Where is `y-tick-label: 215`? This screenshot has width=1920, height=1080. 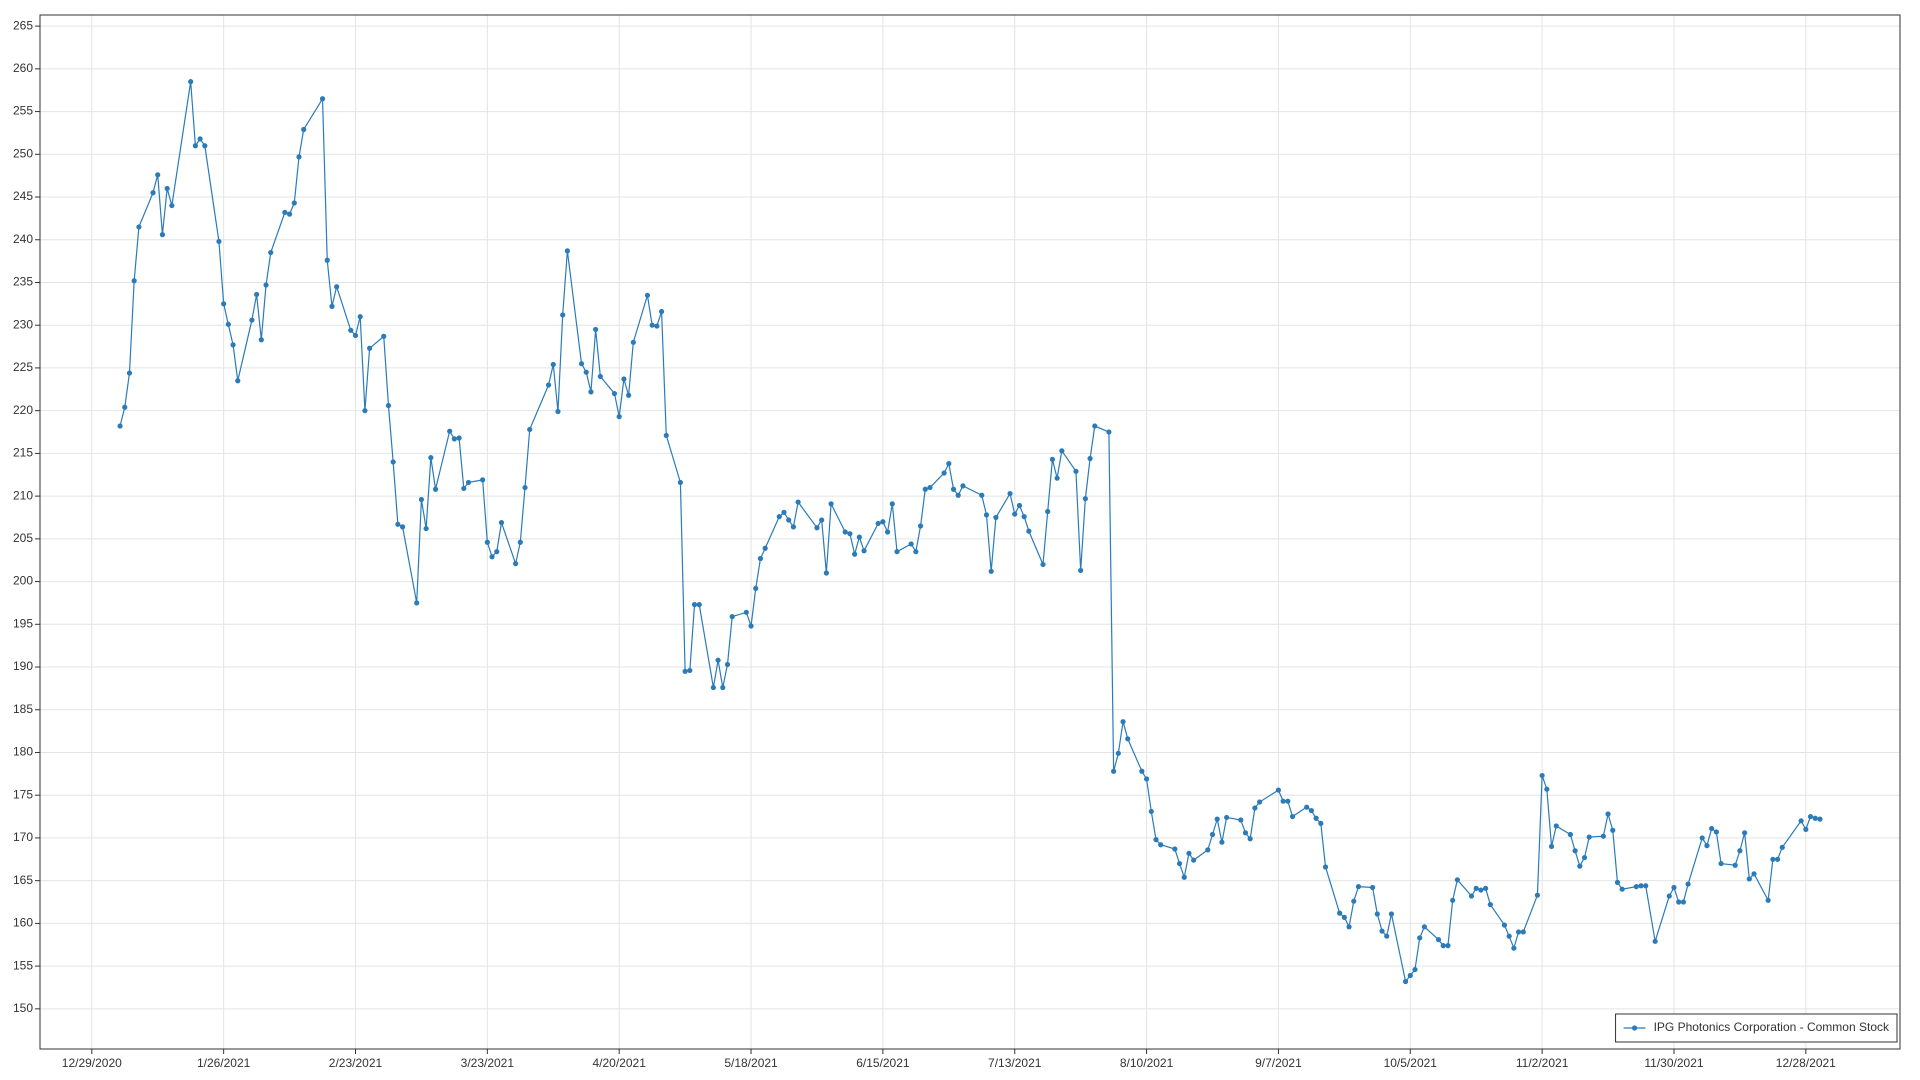 y-tick-label: 215 is located at coordinates (23, 453).